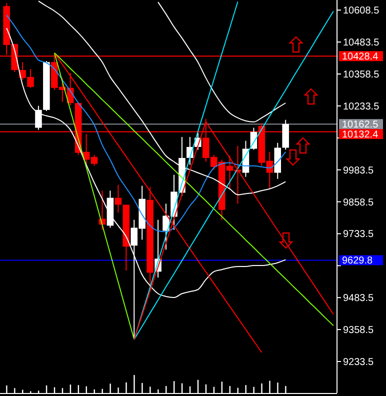 This screenshot has width=386, height=396. Describe the element at coordinates (358, 202) in the screenshot. I see `y-tick-label: 9858.5` at that location.